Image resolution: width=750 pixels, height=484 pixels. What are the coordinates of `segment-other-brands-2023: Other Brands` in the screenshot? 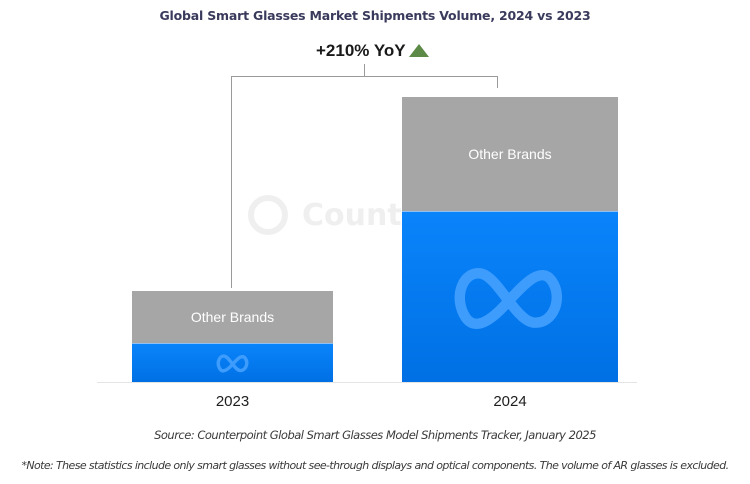 It's located at (232, 317).